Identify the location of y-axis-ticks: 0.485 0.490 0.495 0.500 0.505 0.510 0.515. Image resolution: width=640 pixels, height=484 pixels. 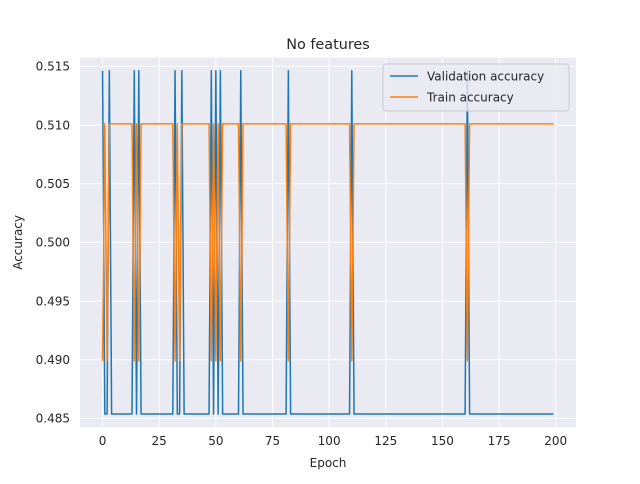
(53, 243).